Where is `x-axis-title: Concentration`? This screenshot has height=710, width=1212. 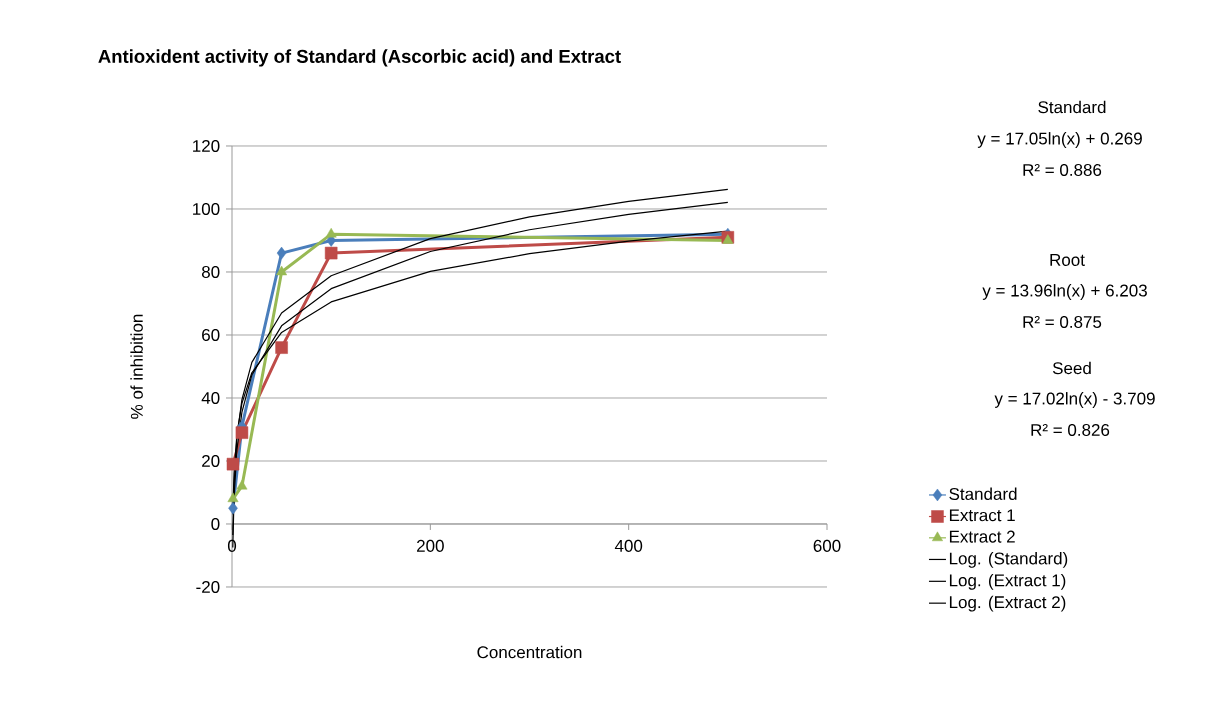
x-axis-title: Concentration is located at coordinates (529, 652).